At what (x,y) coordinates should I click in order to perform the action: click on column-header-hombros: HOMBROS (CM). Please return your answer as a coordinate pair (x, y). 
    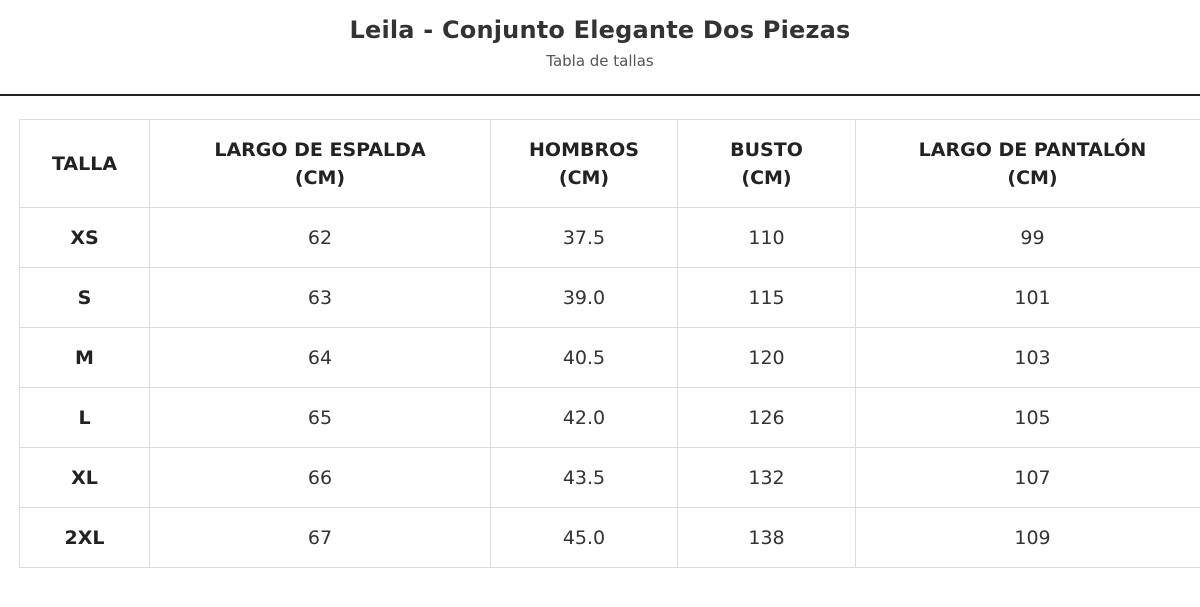
    Looking at the image, I should click on (584, 163).